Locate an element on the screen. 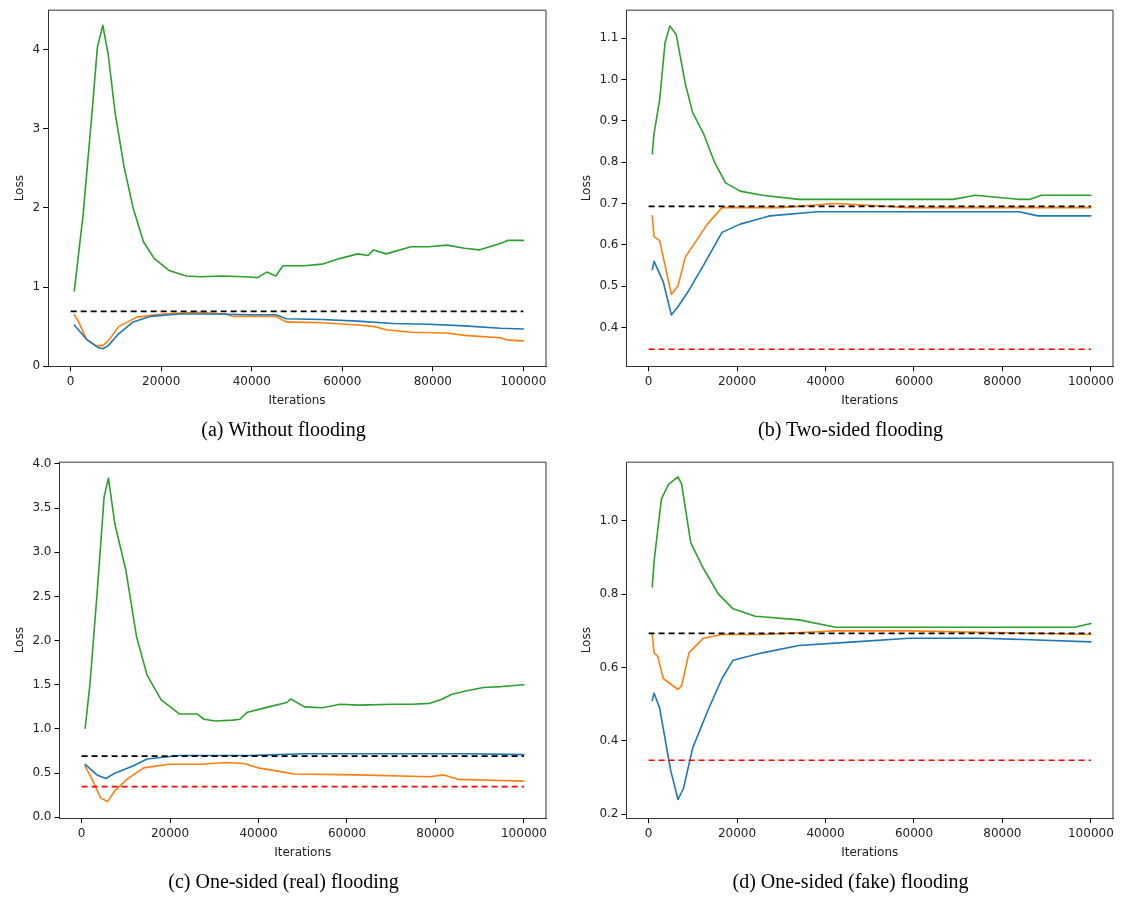 The image size is (1135, 911). y-tick-label: 1 is located at coordinates (36, 286).